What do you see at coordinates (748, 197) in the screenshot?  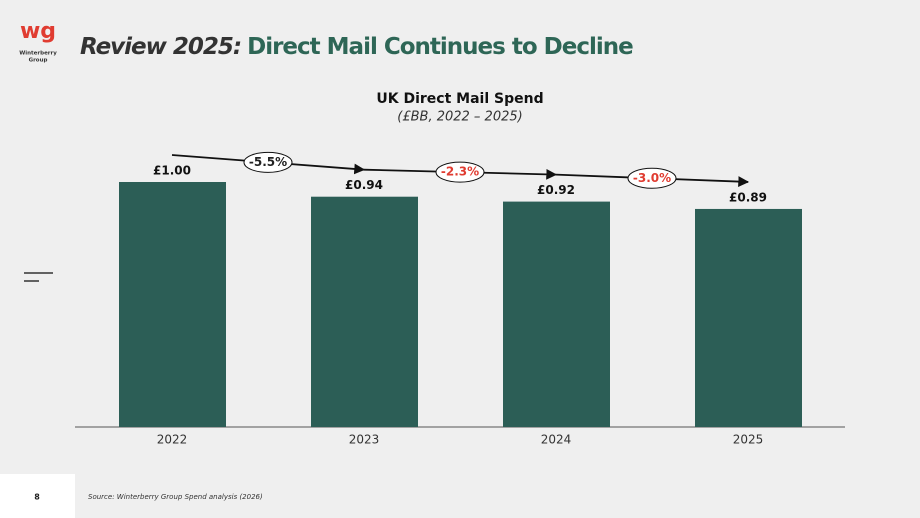 I see `value-label: £0.89` at bounding box center [748, 197].